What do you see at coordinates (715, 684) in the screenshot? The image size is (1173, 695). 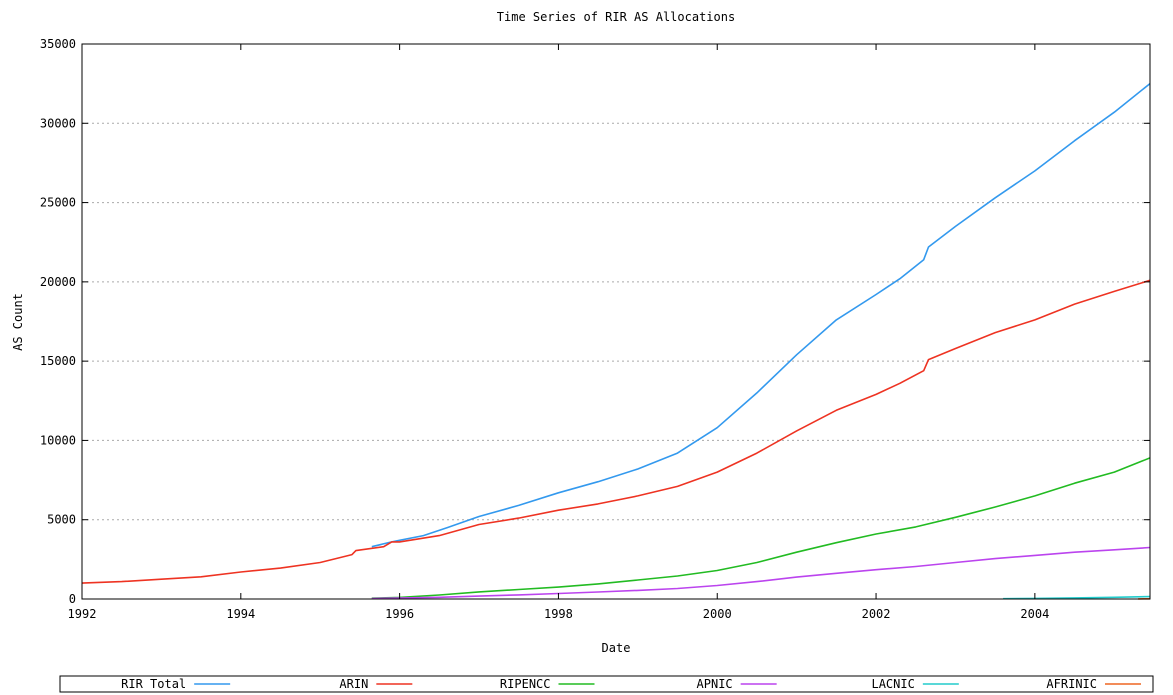 I see `legend-label-apnic: APNIC` at bounding box center [715, 684].